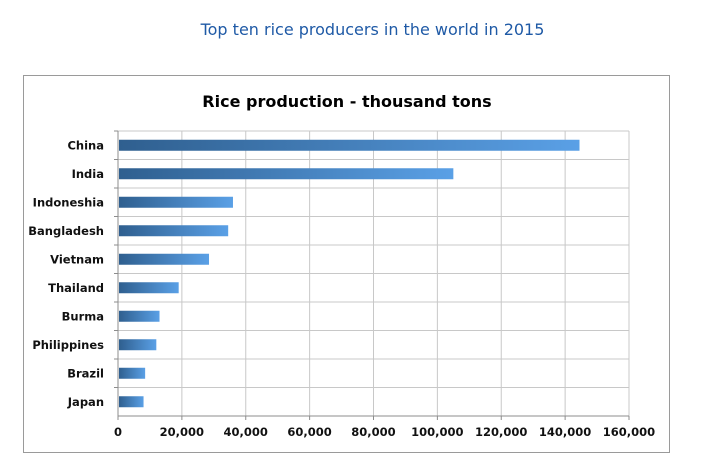  Describe the element at coordinates (182, 432) in the screenshot. I see `x-tick-label: 20,000` at that location.